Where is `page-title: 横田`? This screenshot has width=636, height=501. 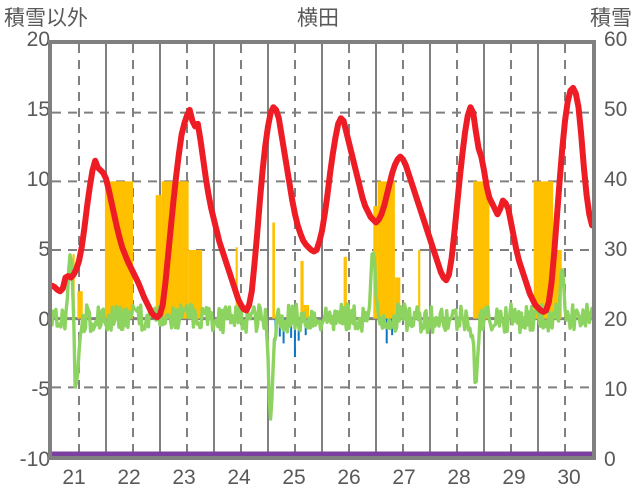 page-title: 横田 is located at coordinates (318, 18).